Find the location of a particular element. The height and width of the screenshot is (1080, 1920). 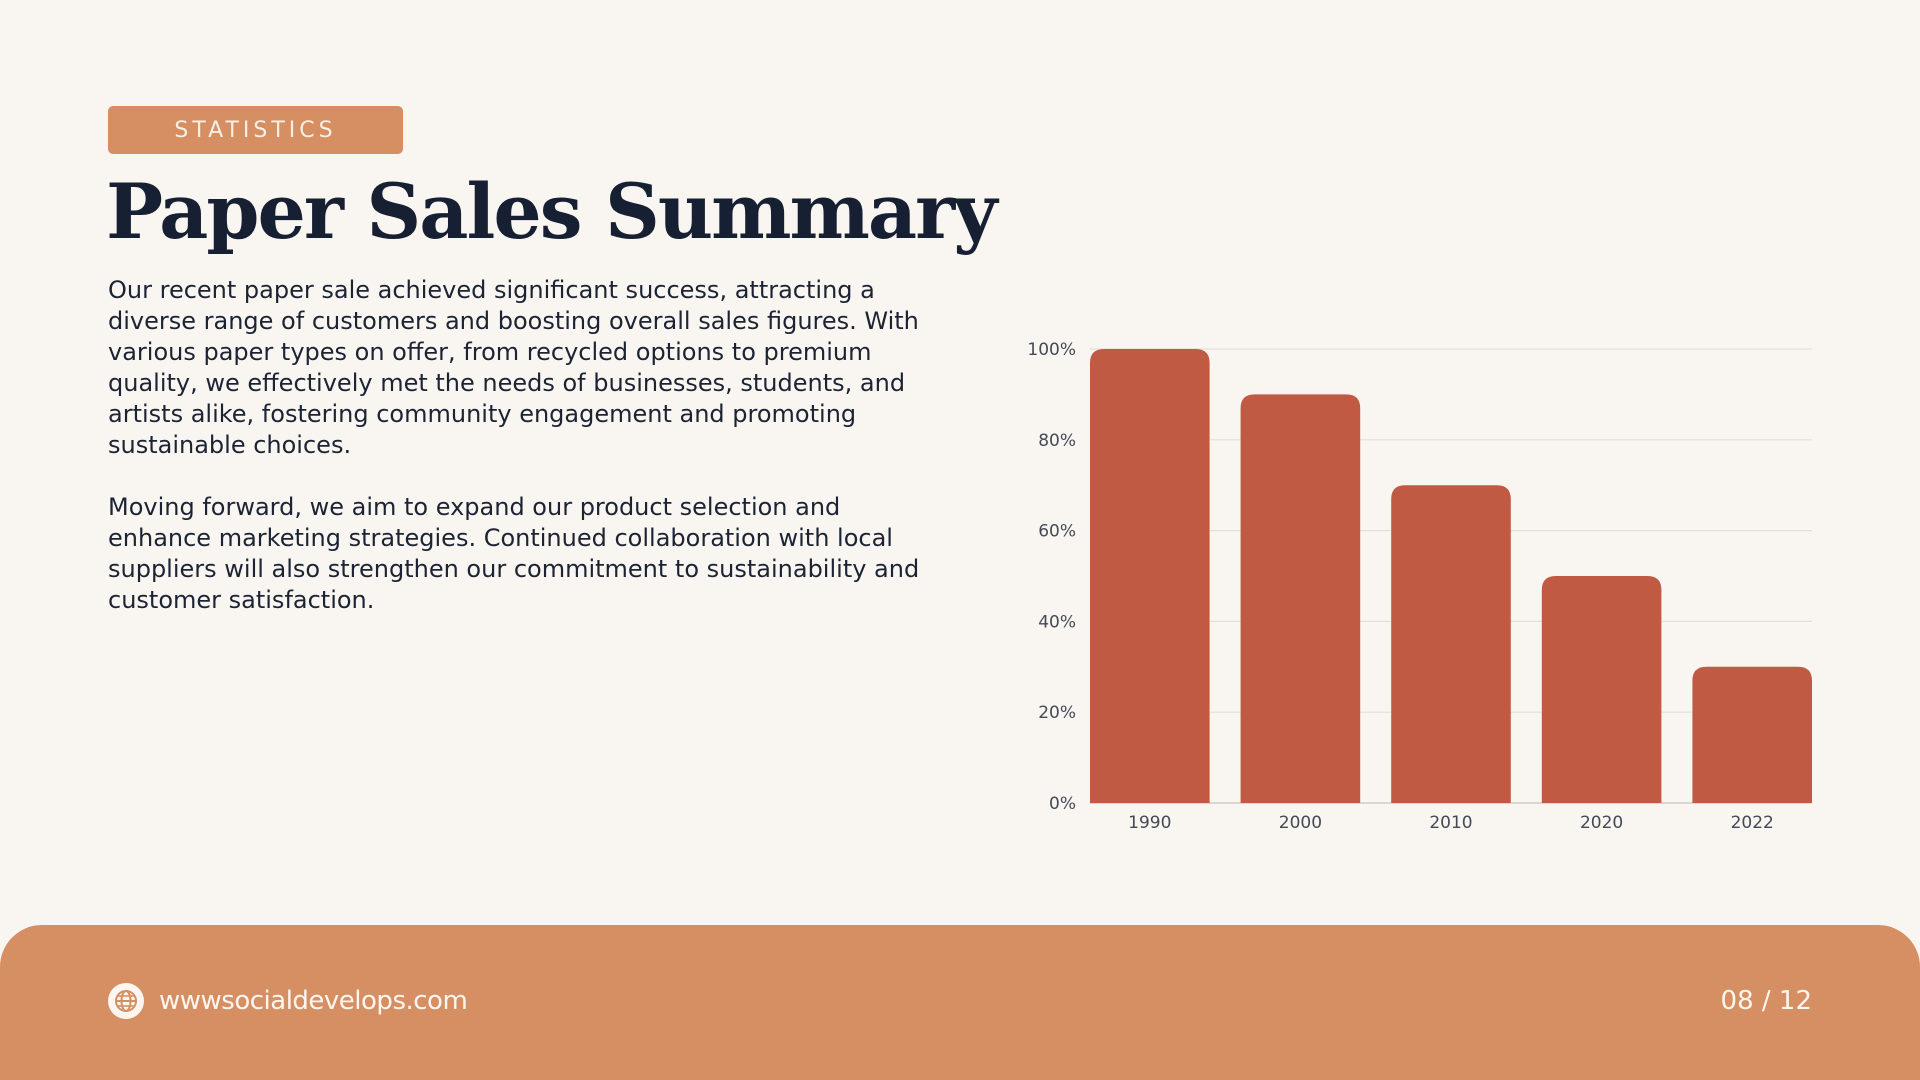

section-badge: STATISTICS is located at coordinates (255, 130).